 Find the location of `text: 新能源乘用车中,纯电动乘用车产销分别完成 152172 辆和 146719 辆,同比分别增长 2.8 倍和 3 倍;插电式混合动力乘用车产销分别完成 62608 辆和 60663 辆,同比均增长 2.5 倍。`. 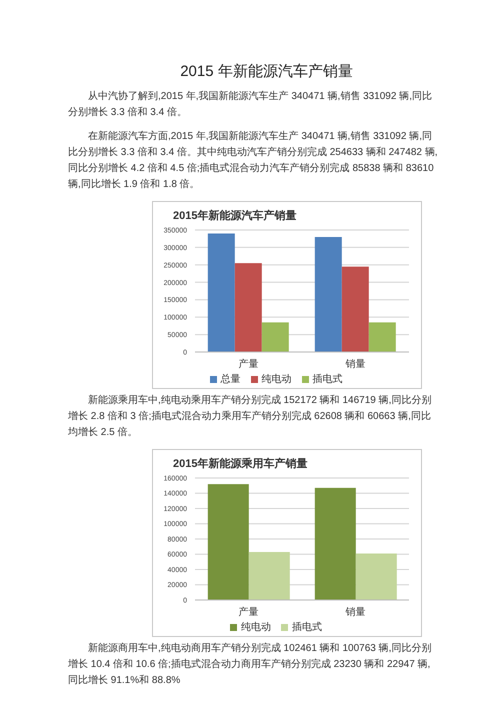

text: 新能源乘用车中,纯电动乘用车产销分别完成 152172 辆和 146719 辆,同比分别增长 2.8 倍和 3 倍;插电式混合动力乘用车产销分别完成 62608 辆和 60663 辆,同比均增长 2.5 倍。 is located at coordinates (250, 417).